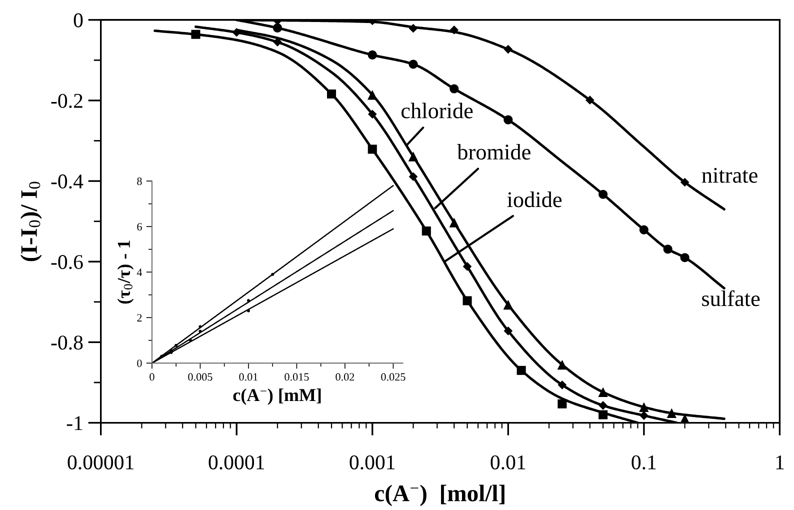 This screenshot has width=794, height=510. I want to click on x-axis-title: c(A$^{−}$) [mol/l], so click(439, 495).